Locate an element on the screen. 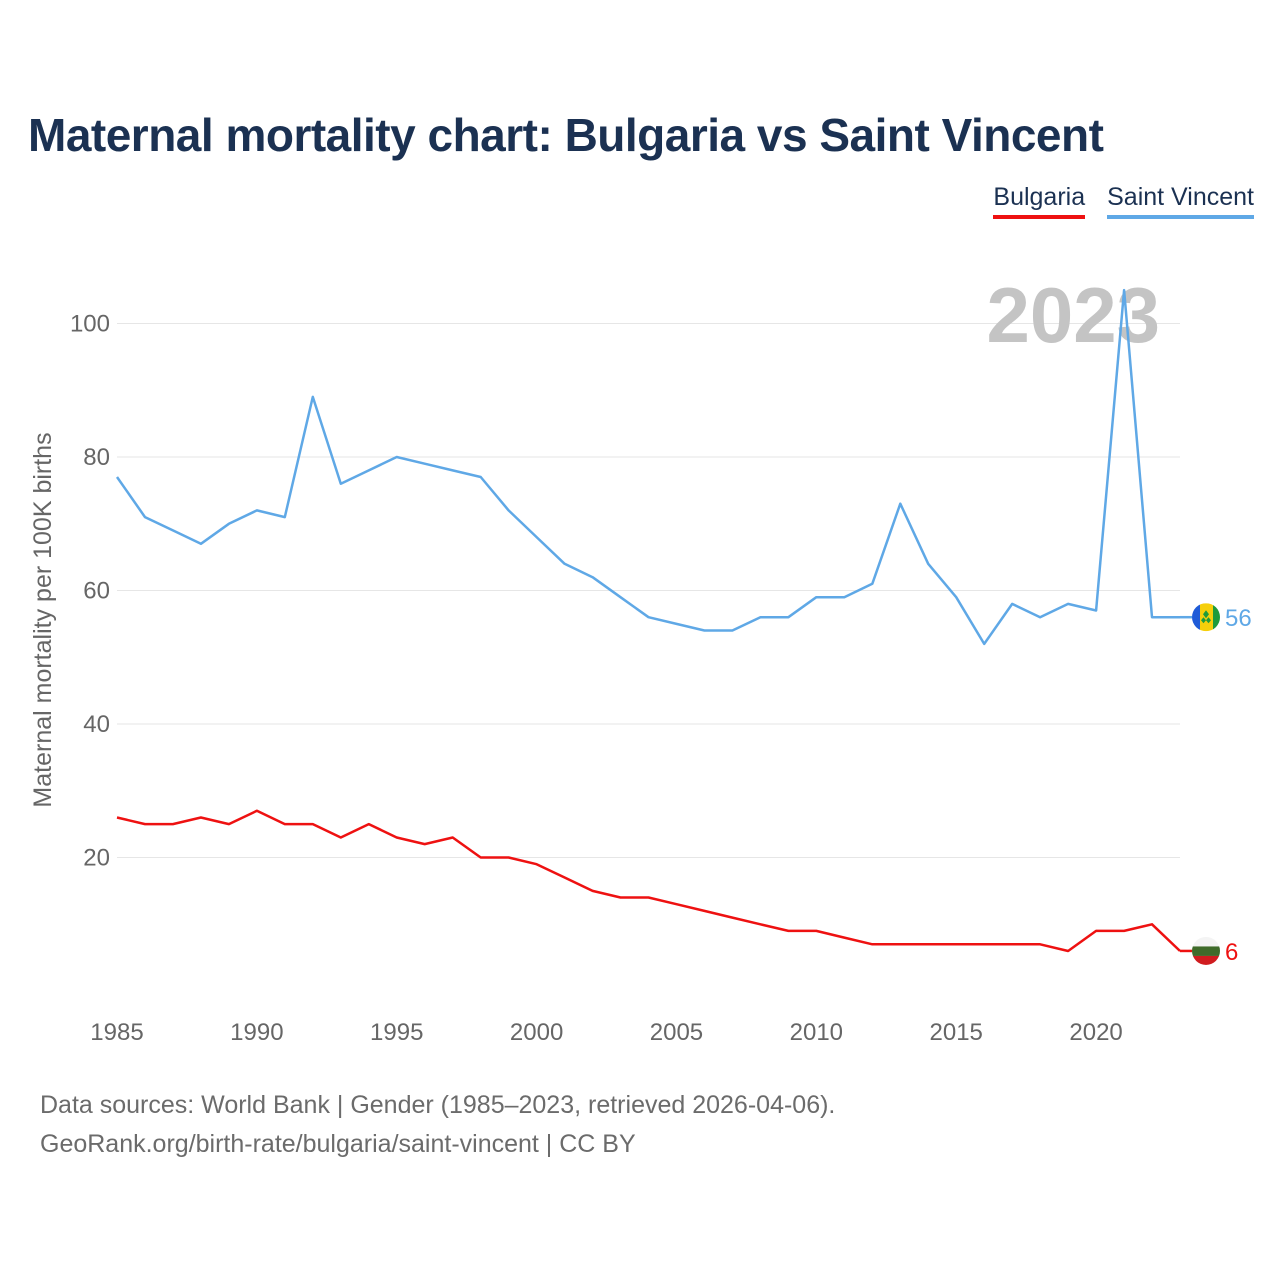  x-tick-label: 1985 is located at coordinates (116, 1032).